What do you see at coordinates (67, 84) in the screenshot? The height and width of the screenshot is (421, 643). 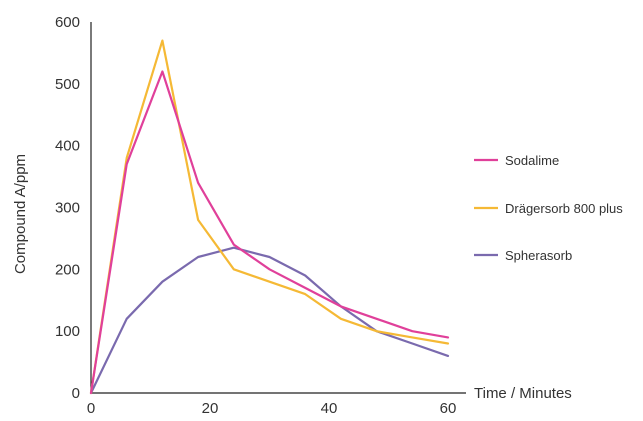 I see `y-tick-label: 500` at bounding box center [67, 84].